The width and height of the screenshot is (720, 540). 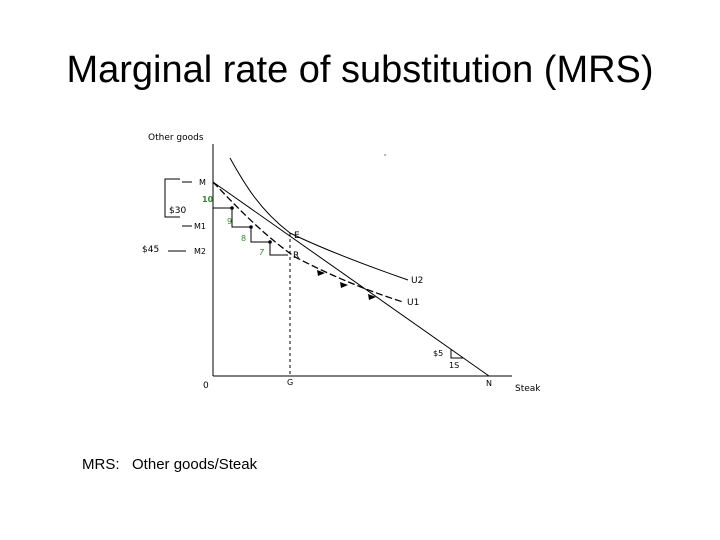 I want to click on caption-prefix: MRS:, so click(x=101, y=464).